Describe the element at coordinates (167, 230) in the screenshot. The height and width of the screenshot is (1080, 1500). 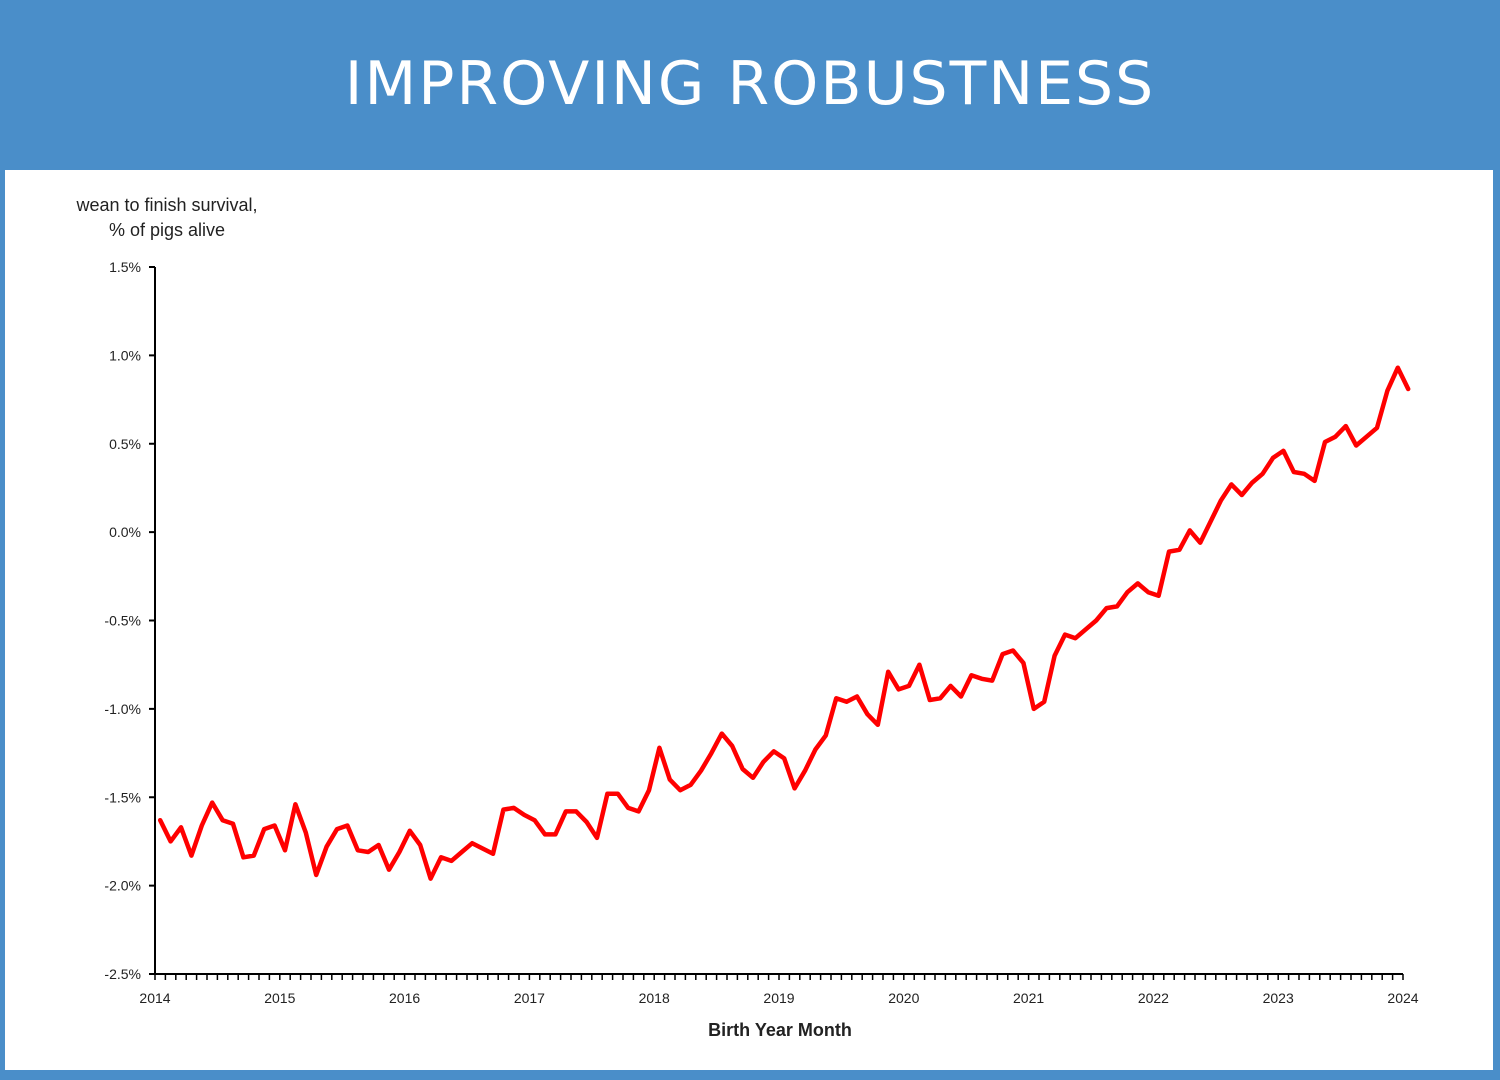
I see `y-axis-title-line2: % of pigs alive` at that location.